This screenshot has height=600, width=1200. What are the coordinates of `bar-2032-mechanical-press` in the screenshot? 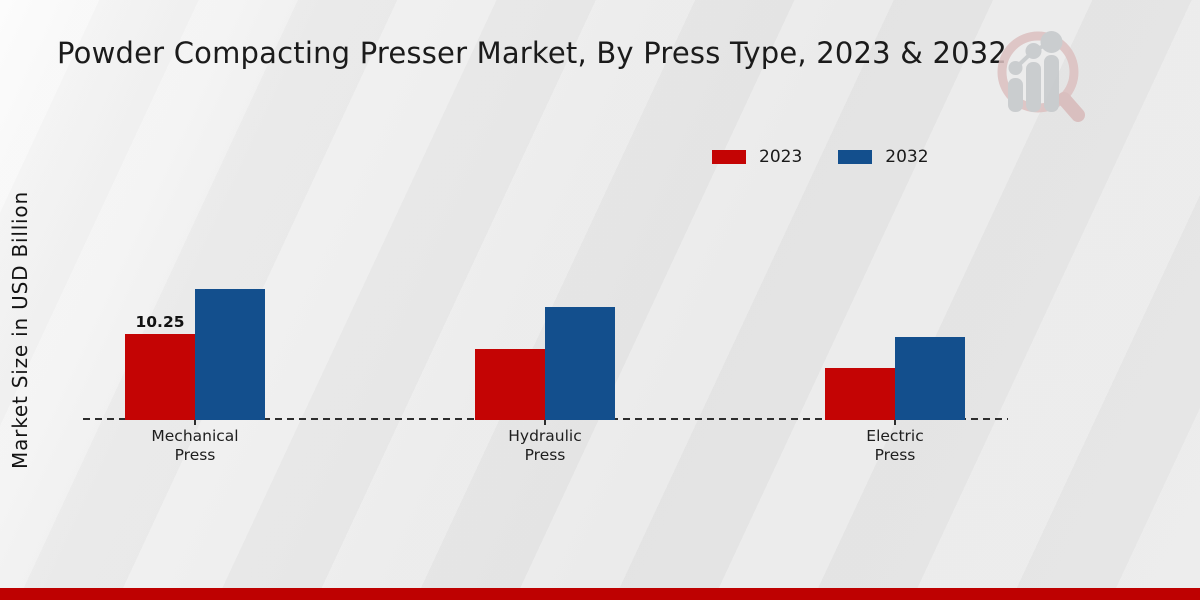 It's located at (230, 354).